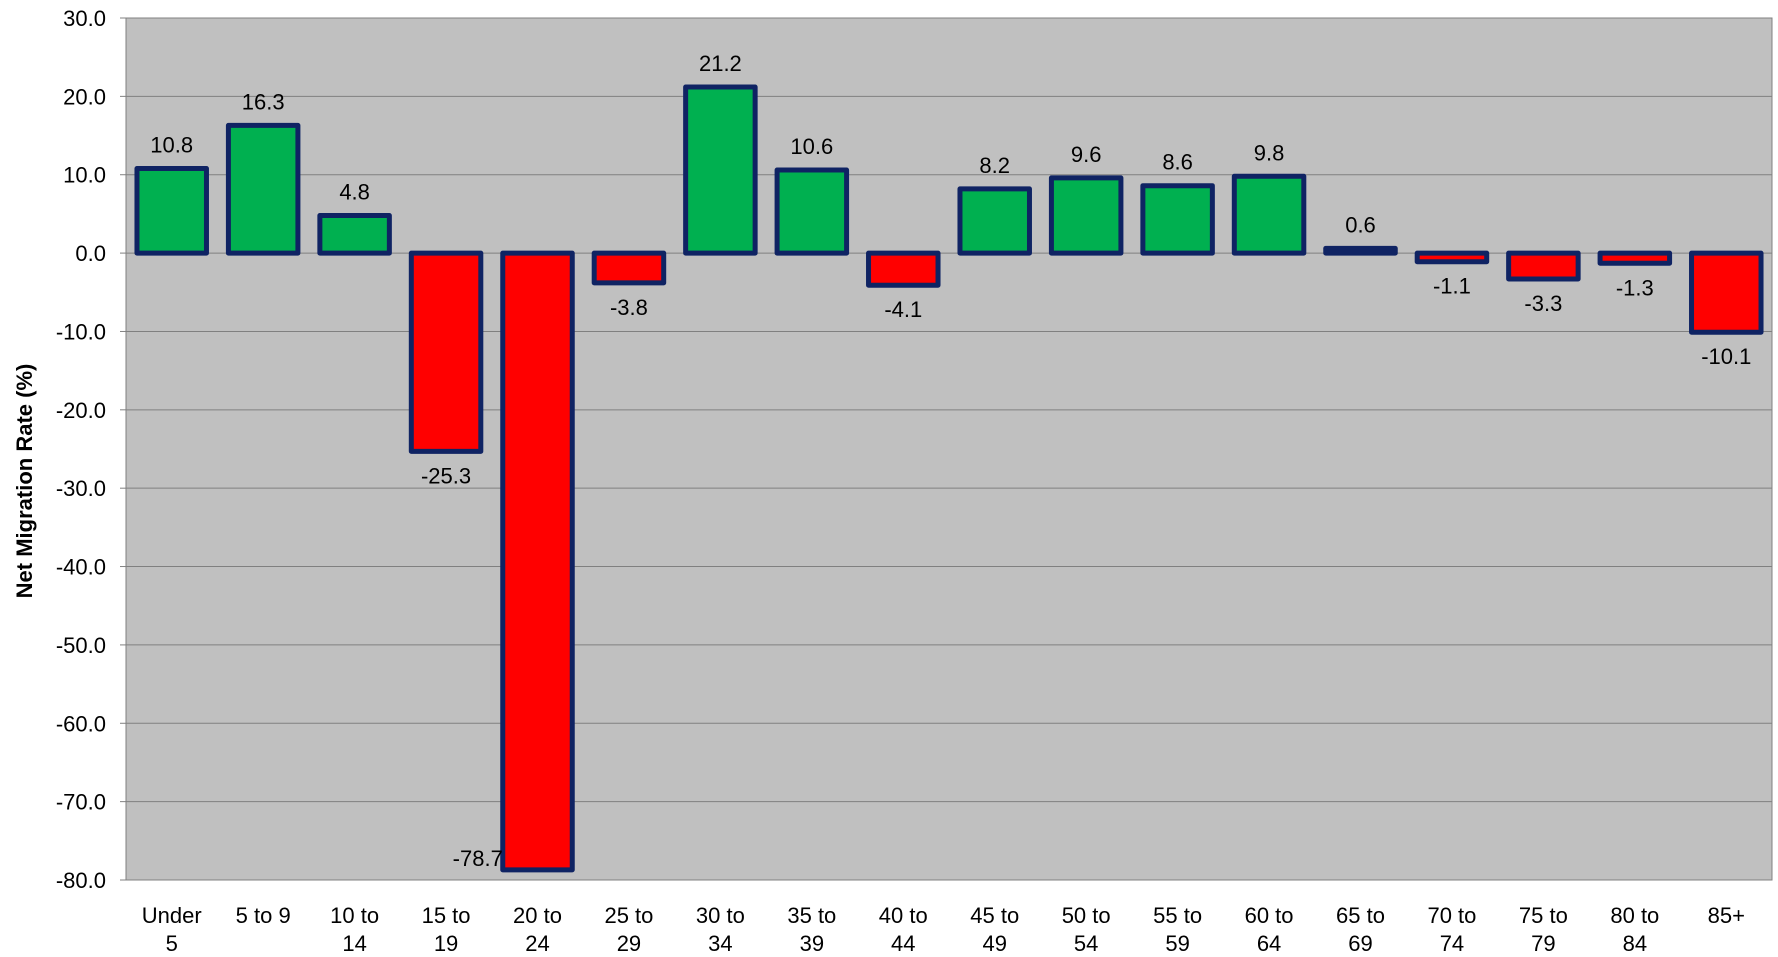  I want to click on y-tick-label: -30.0, so click(81, 488).